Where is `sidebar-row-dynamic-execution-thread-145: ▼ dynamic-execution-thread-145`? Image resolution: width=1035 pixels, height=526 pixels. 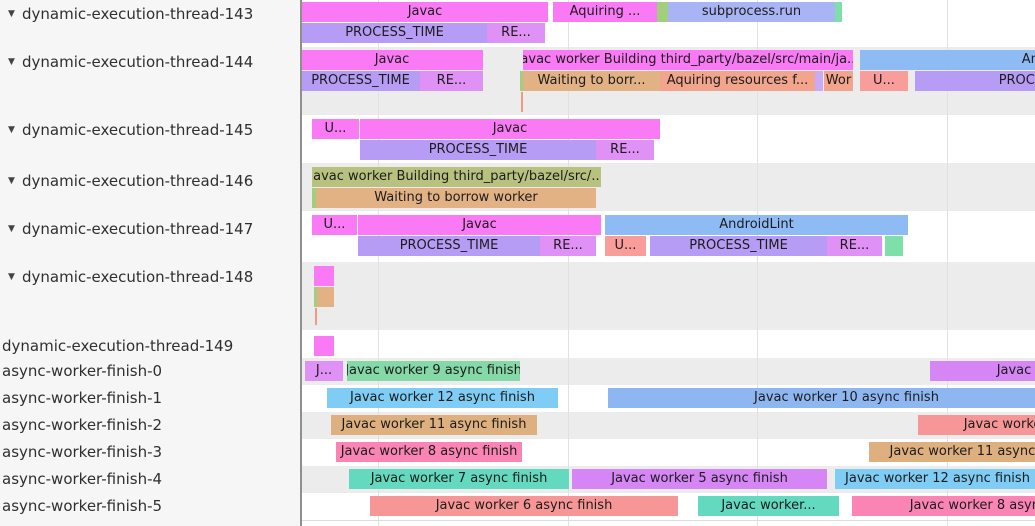
sidebar-row-dynamic-execution-thread-145: ▼ dynamic-execution-thread-145 is located at coordinates (150, 130).